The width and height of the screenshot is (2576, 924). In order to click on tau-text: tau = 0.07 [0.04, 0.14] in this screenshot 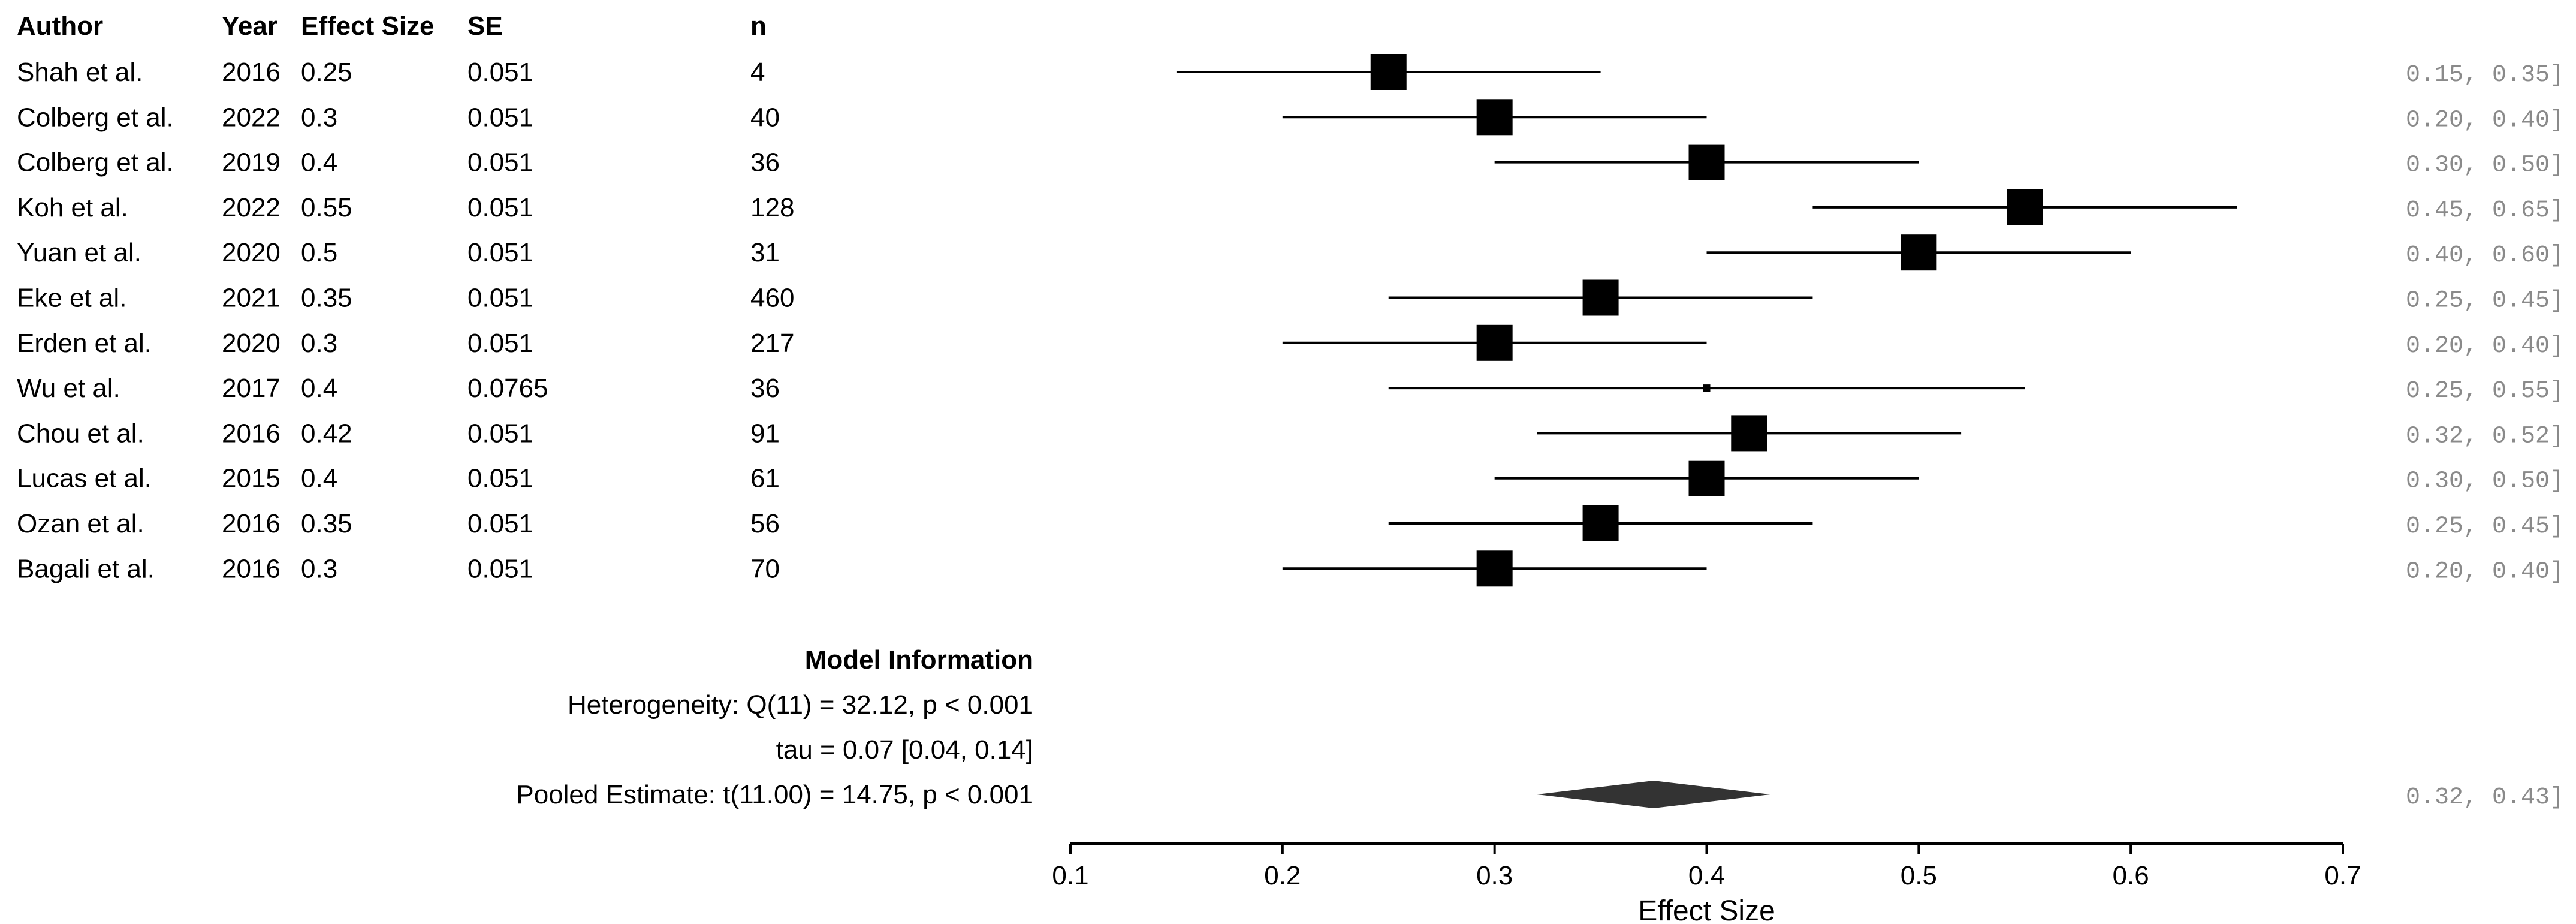, I will do `click(905, 750)`.